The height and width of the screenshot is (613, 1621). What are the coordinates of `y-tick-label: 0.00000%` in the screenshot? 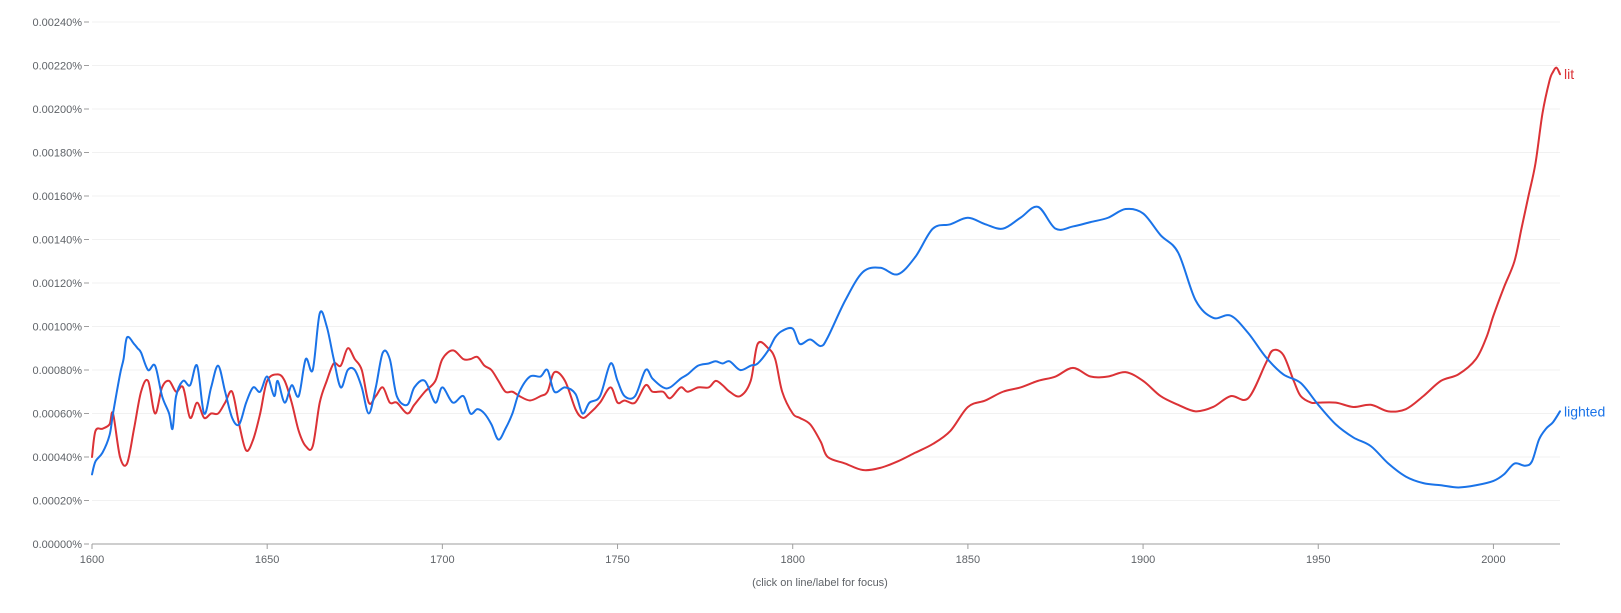 It's located at (57, 545).